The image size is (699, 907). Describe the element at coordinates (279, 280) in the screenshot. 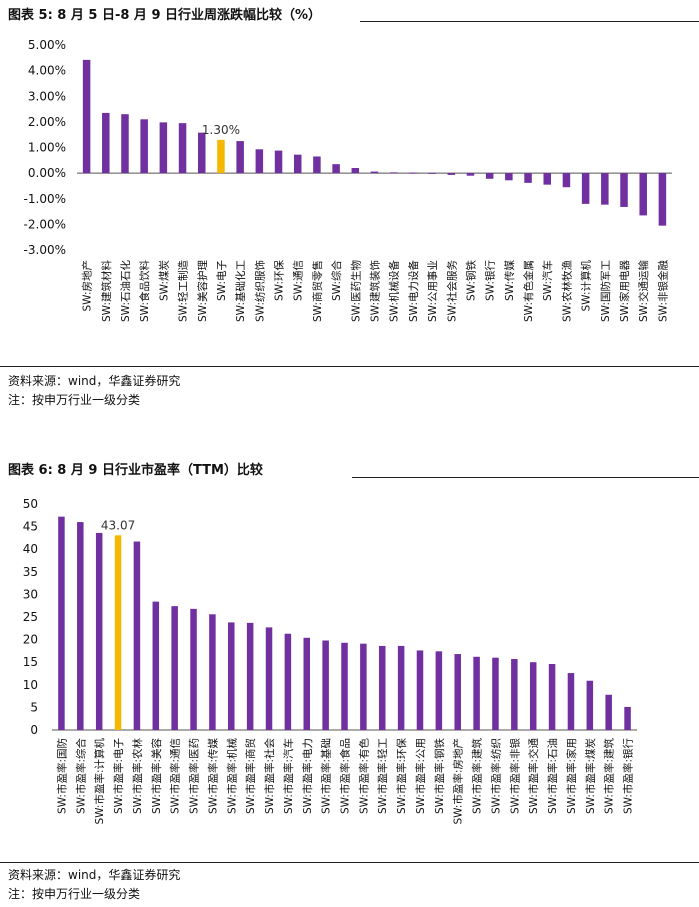

I see `chart5-category-label: SW:环保` at that location.